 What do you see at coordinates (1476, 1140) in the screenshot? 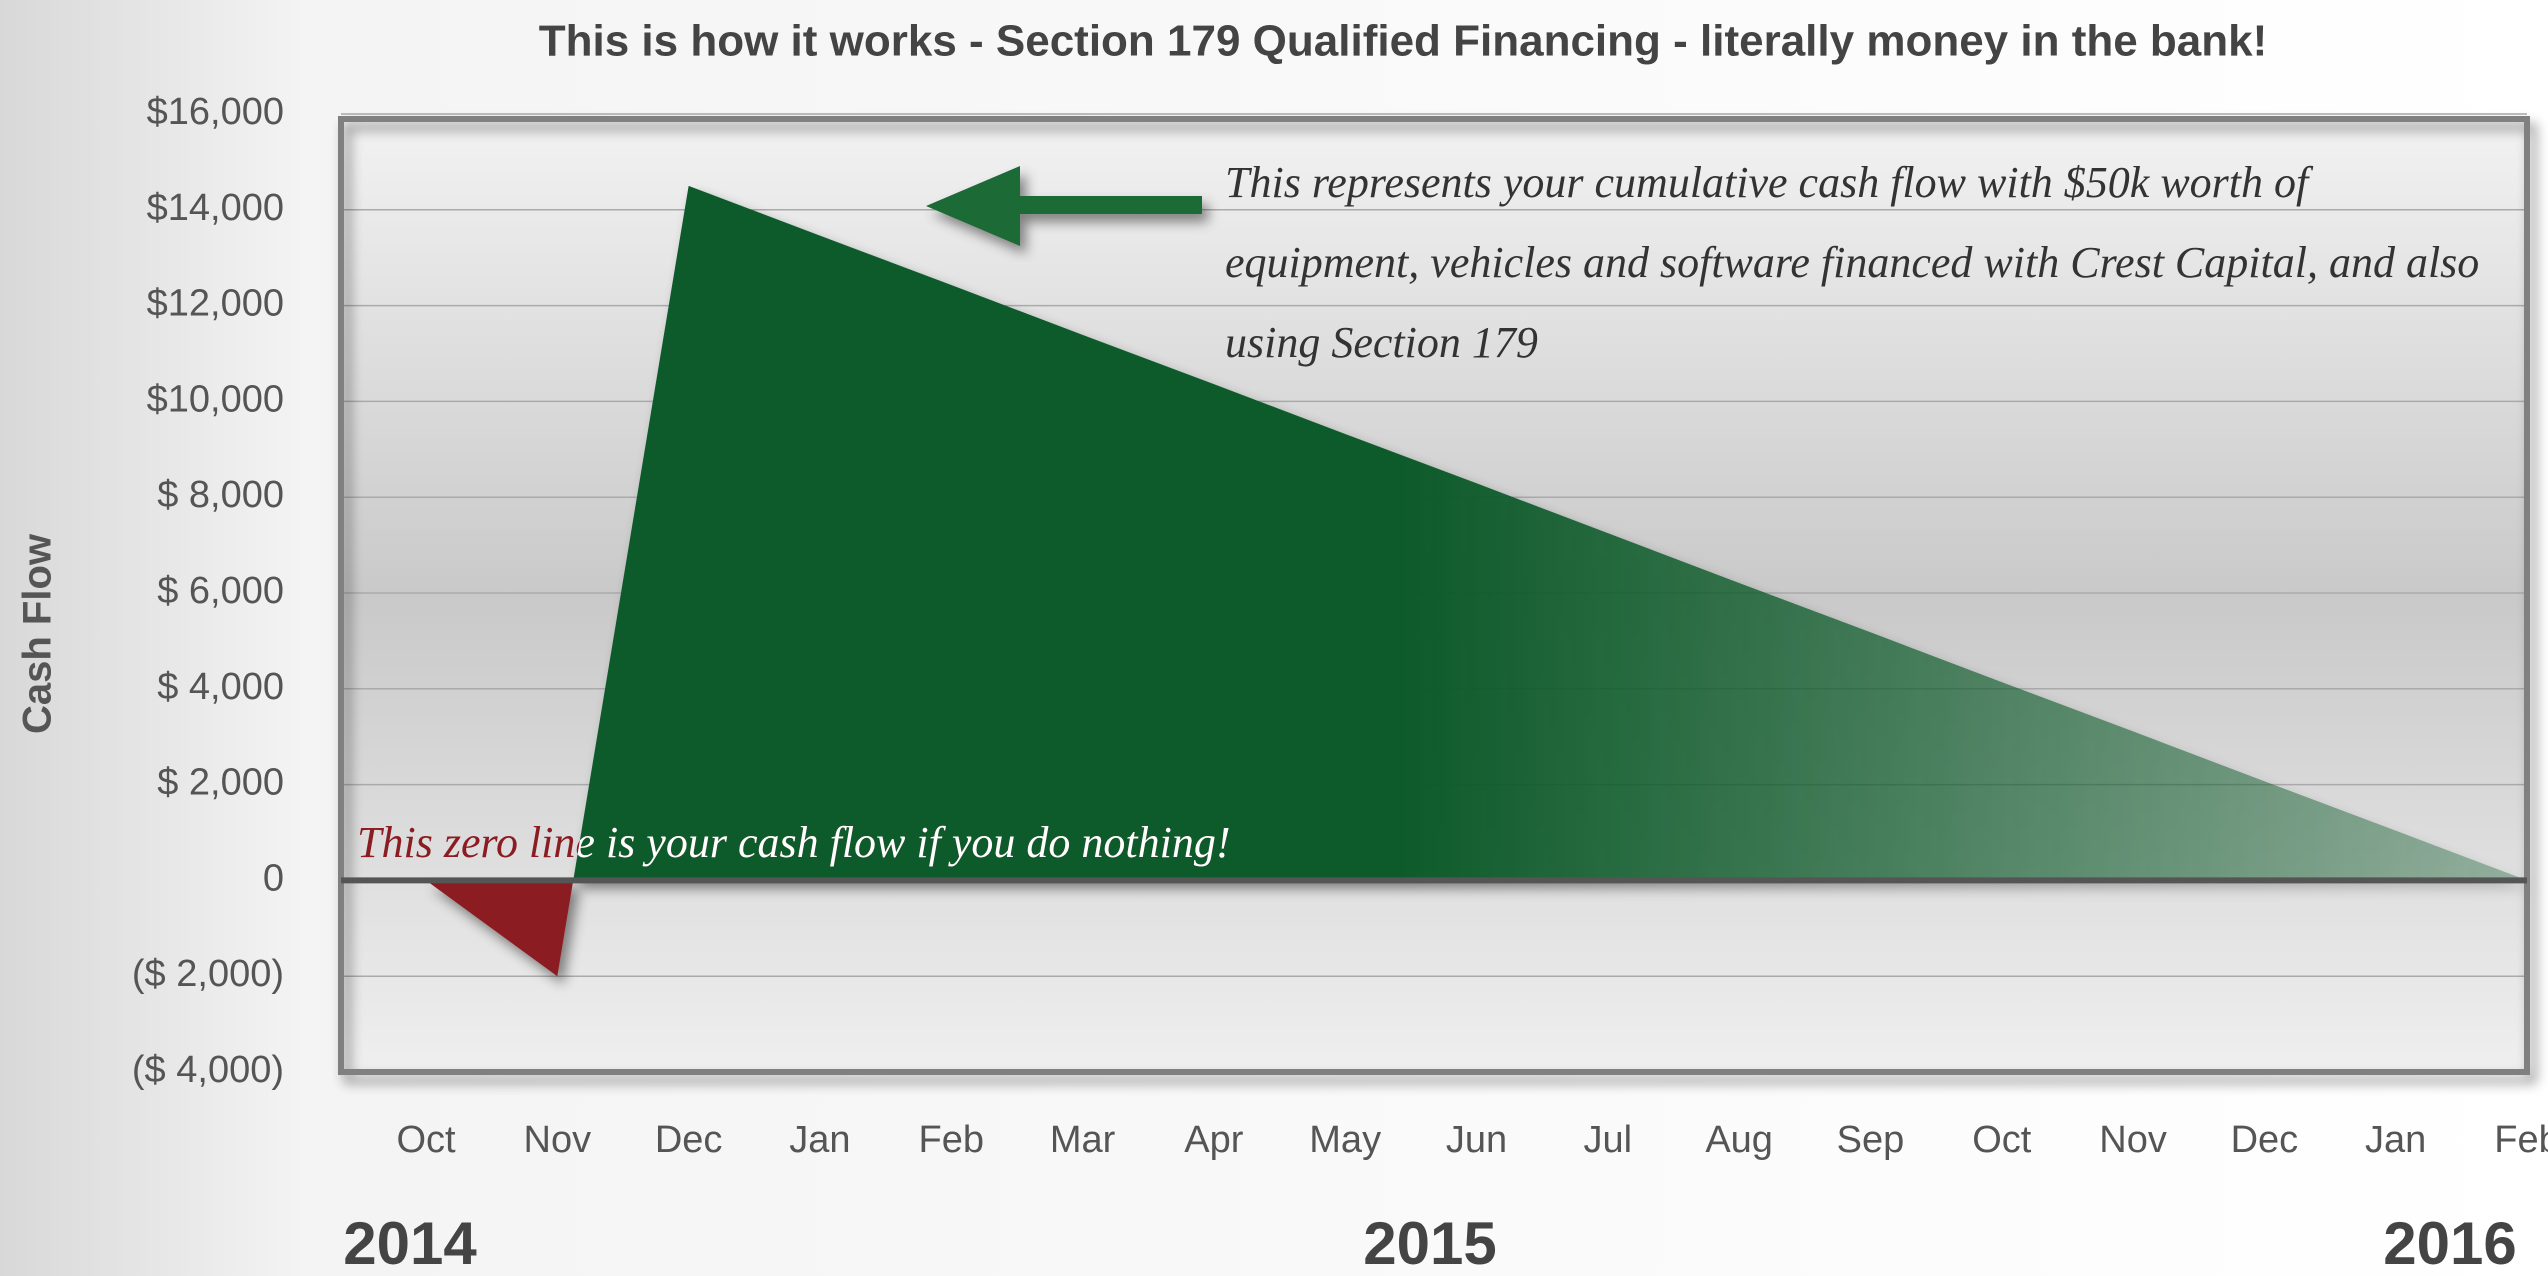
I see `x-tick-label: Jun` at bounding box center [1476, 1140].